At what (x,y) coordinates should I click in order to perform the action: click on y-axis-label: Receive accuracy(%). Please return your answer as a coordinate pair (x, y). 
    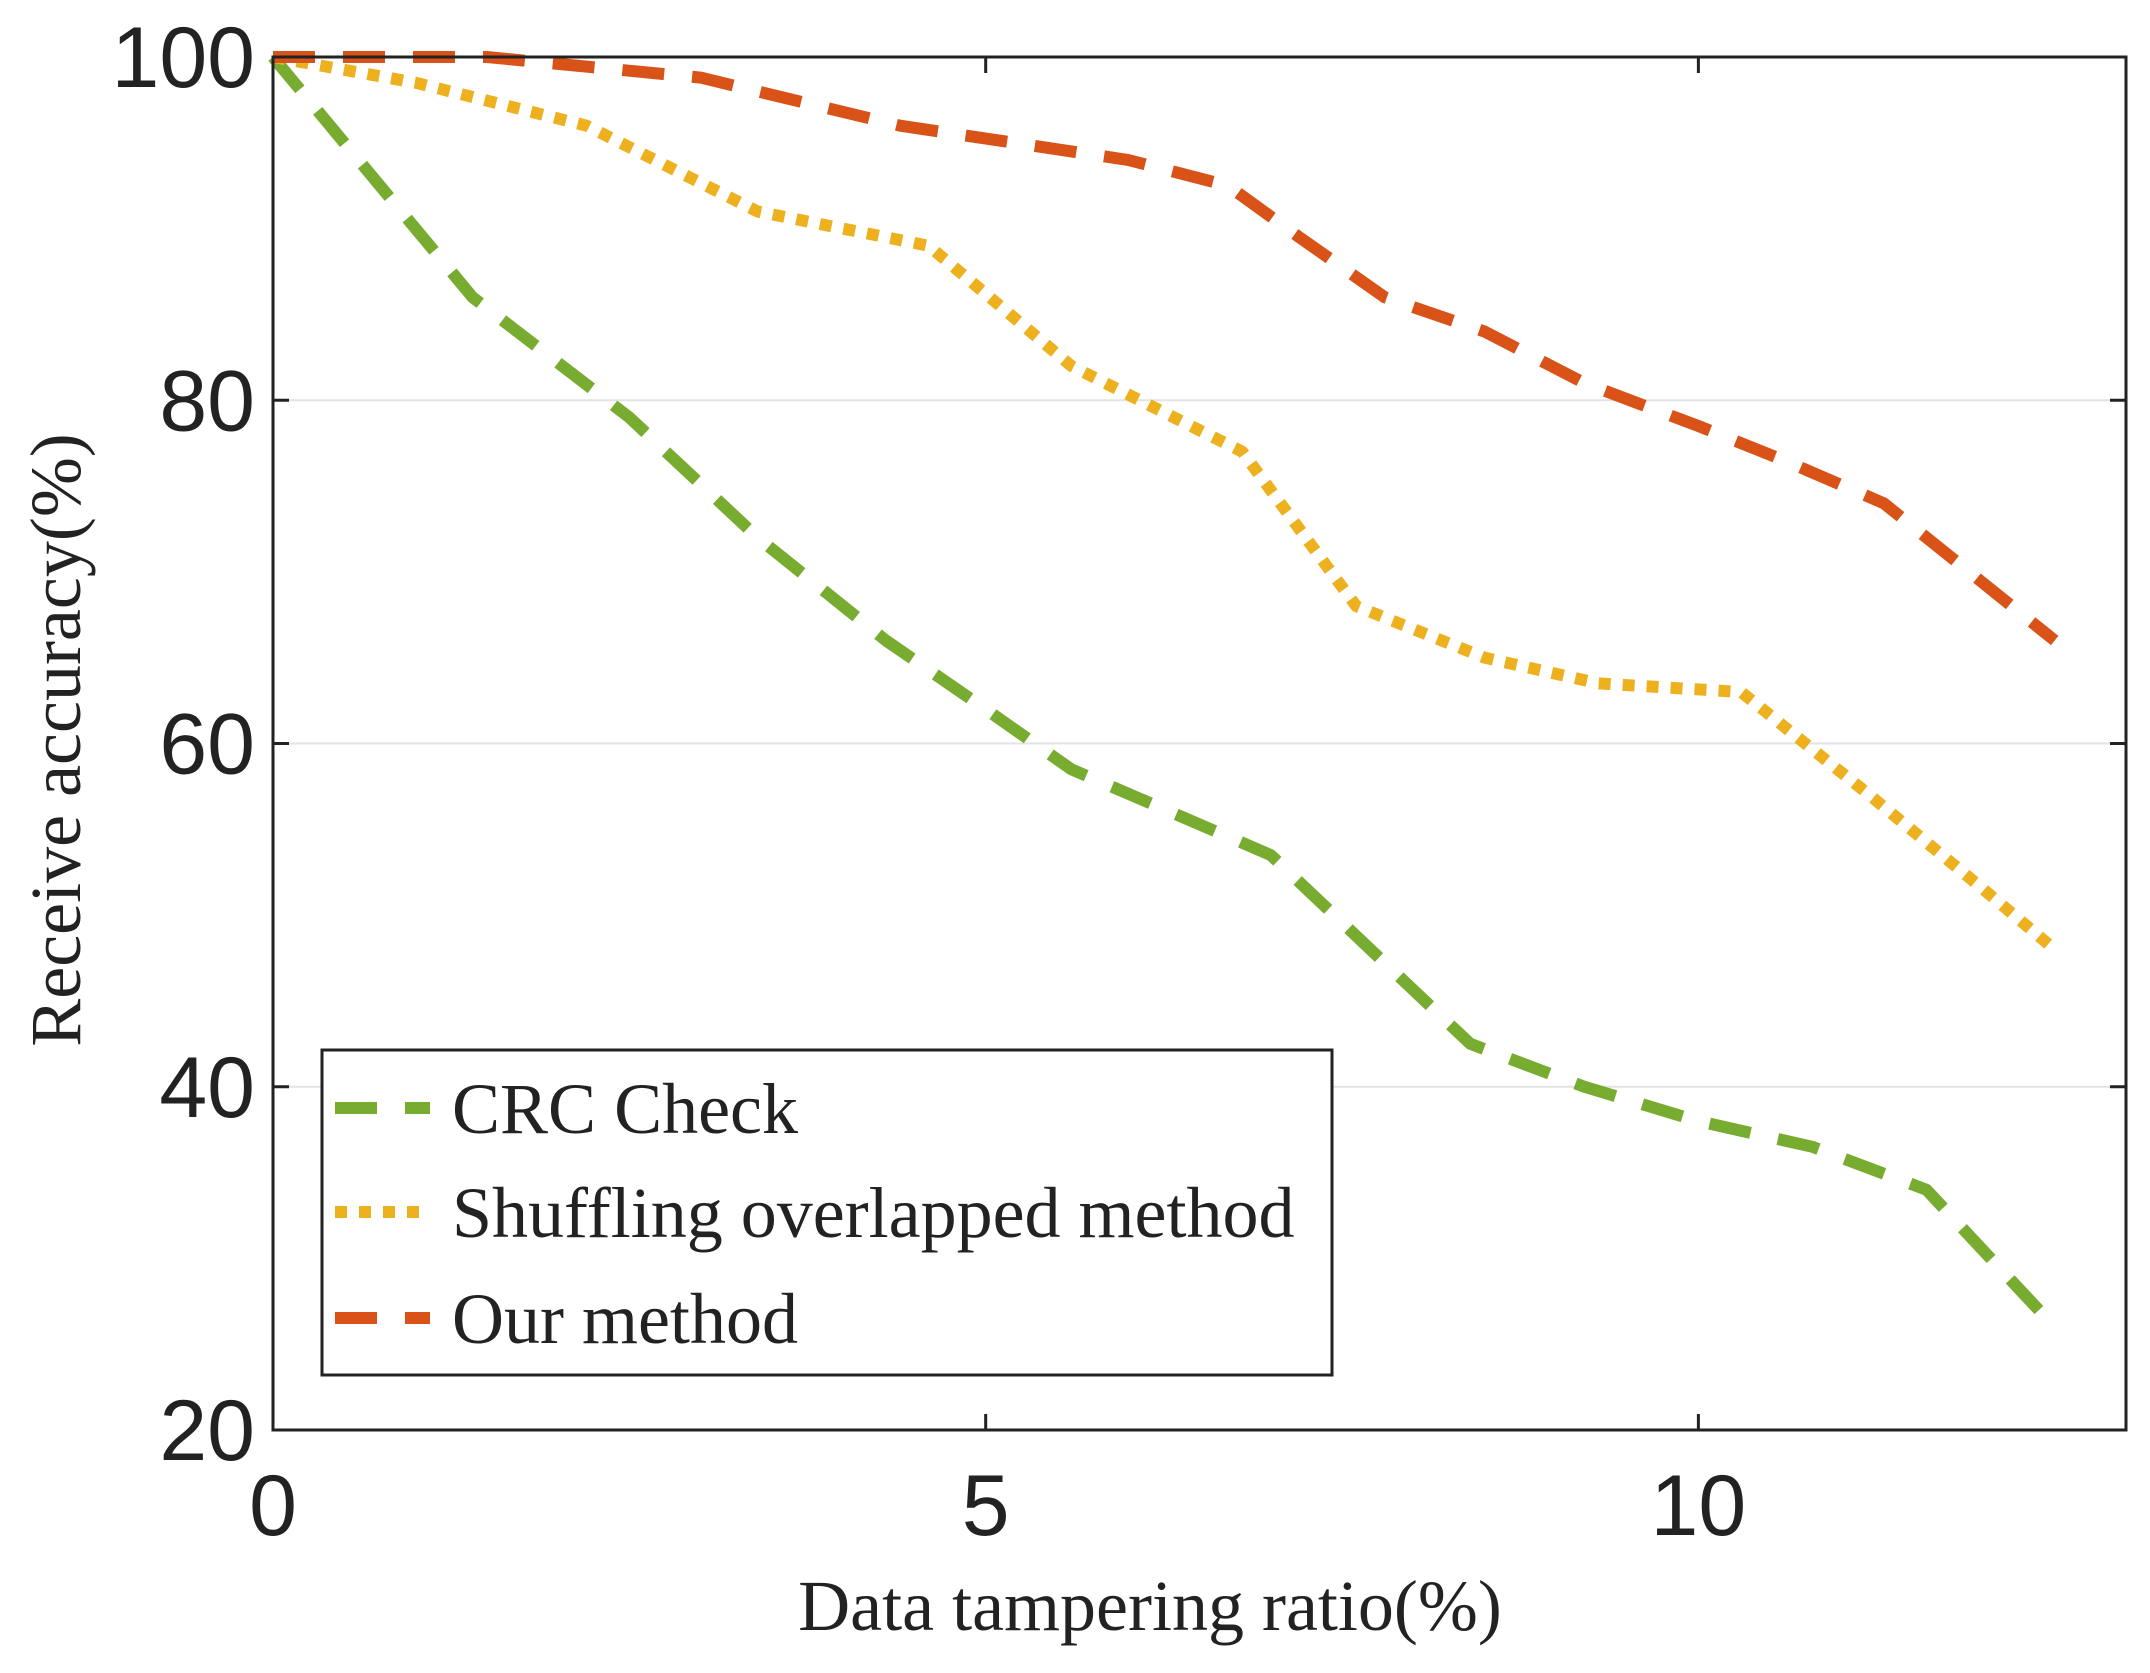
    Looking at the image, I should click on (56, 740).